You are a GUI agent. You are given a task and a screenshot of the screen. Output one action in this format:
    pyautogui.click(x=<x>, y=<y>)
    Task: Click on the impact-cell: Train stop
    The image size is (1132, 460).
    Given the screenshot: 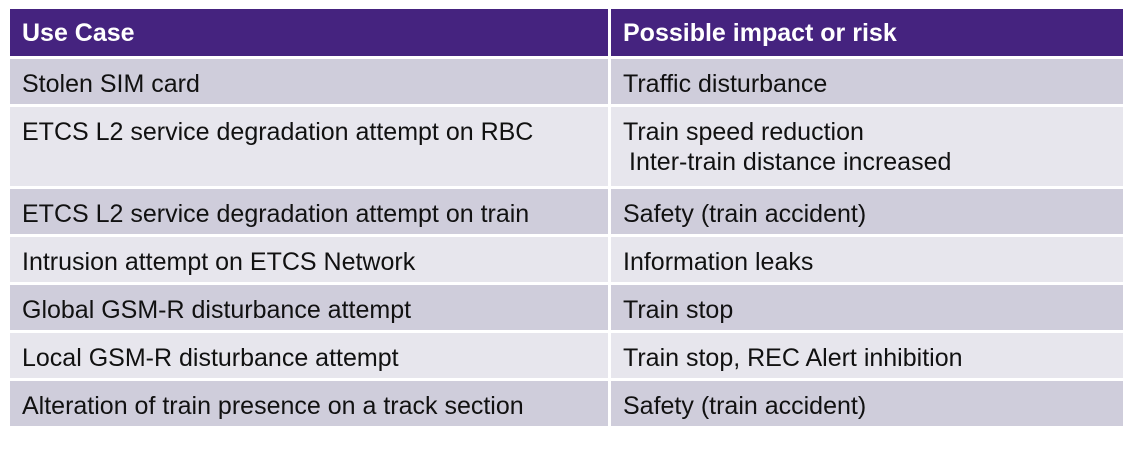 What is the action you would take?
    pyautogui.click(x=867, y=307)
    